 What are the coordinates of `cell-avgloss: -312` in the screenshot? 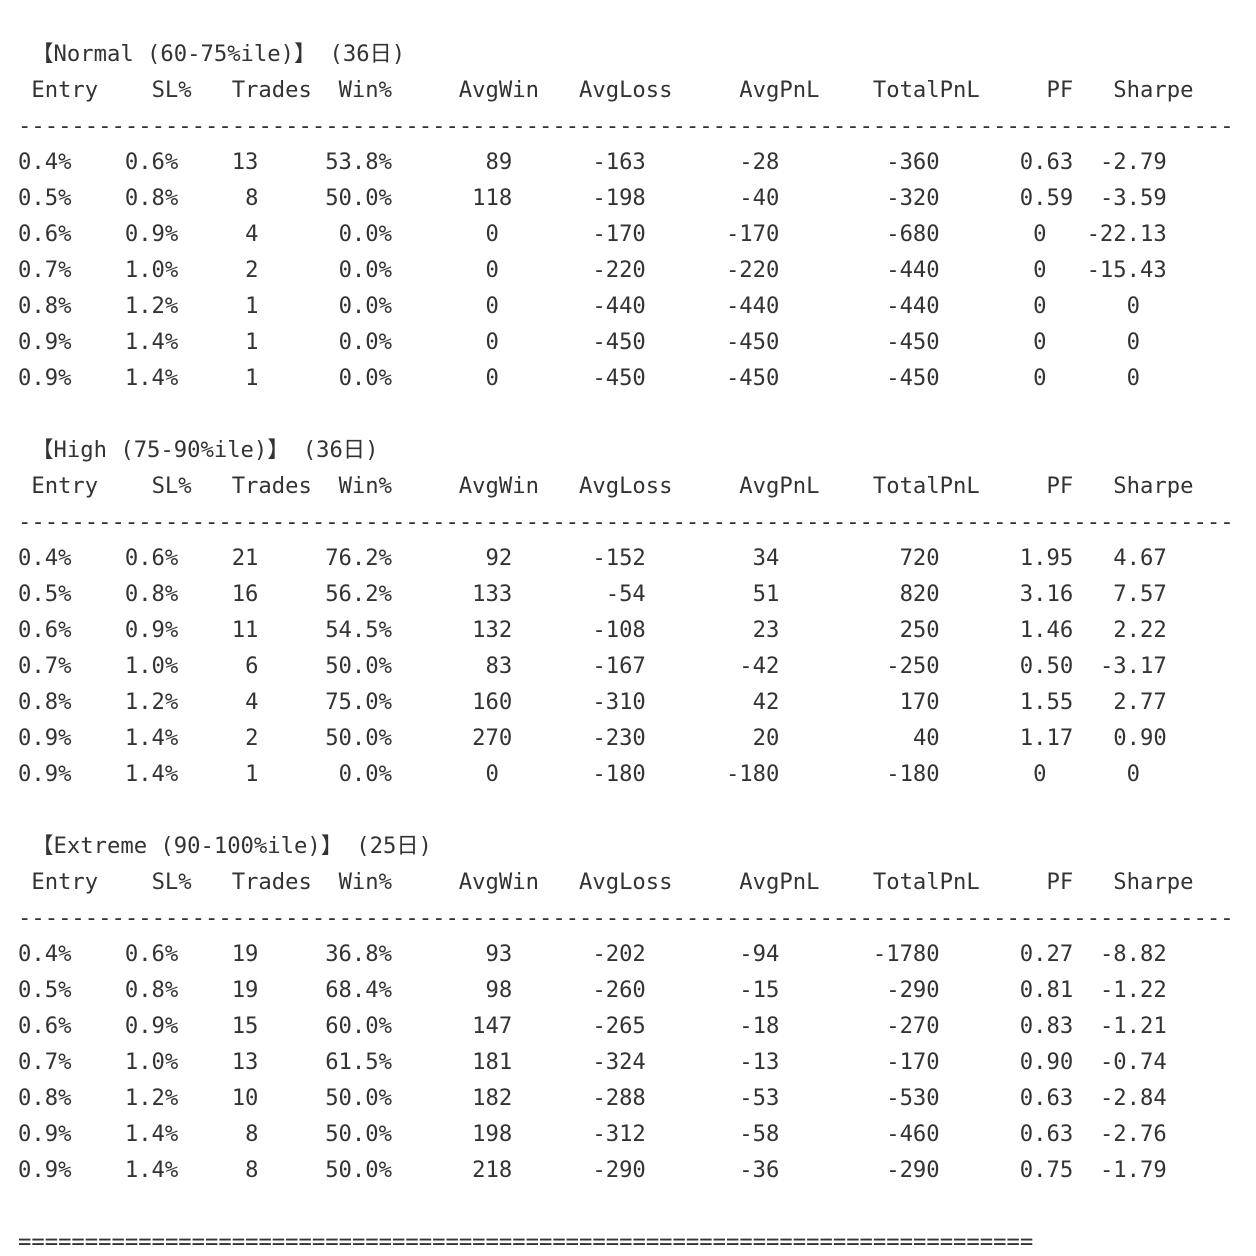 It's located at (619, 1134).